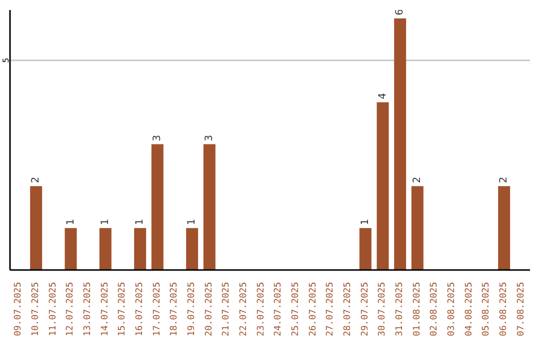 This screenshot has width=540, height=340. Describe the element at coordinates (261, 309) in the screenshot. I see `x-tick-label: 23.07.2025` at that location.